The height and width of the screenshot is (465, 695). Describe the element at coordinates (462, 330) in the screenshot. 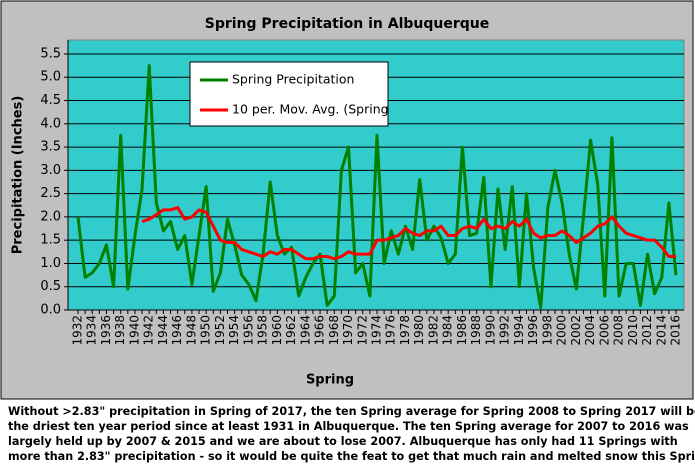

I see `x-tick-label: 1986` at that location.